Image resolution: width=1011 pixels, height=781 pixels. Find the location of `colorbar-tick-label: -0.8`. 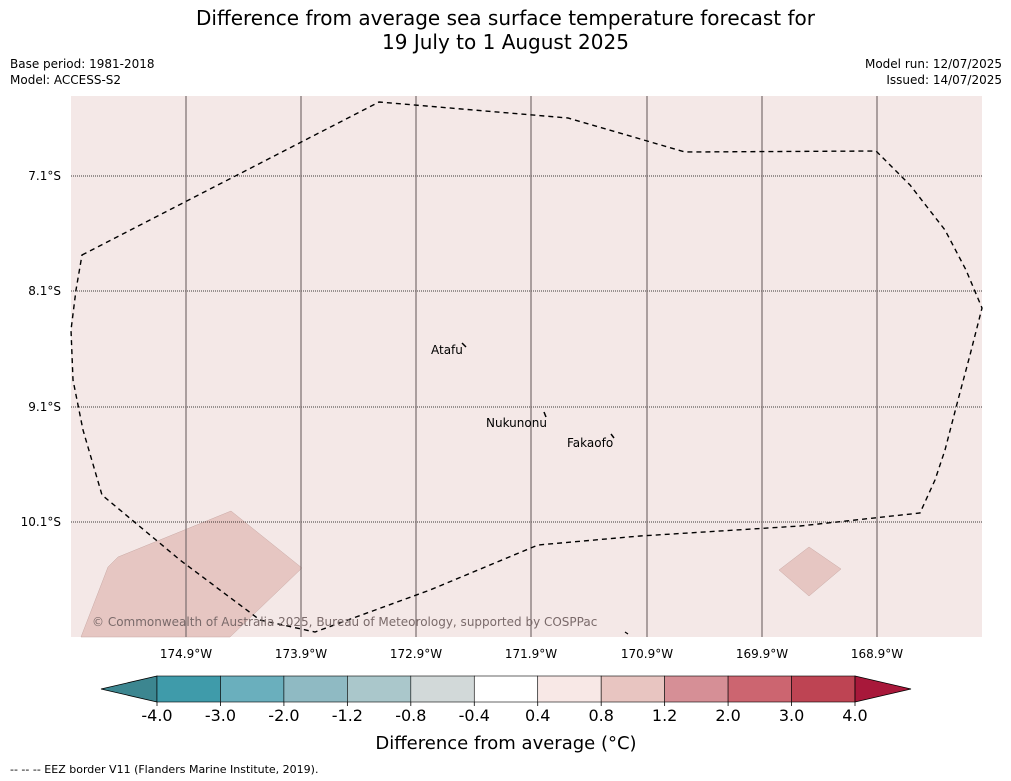

colorbar-tick-label: -0.8 is located at coordinates (410, 715).